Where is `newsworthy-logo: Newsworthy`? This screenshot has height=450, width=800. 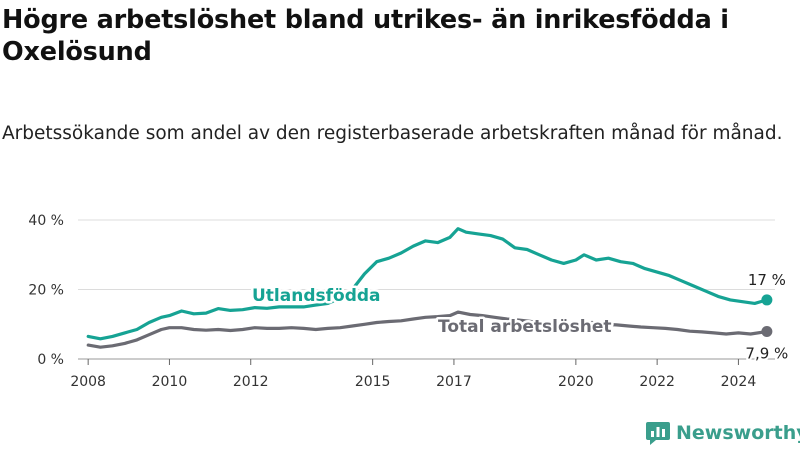 newsworthy-logo: Newsworthy is located at coordinates (723, 433).